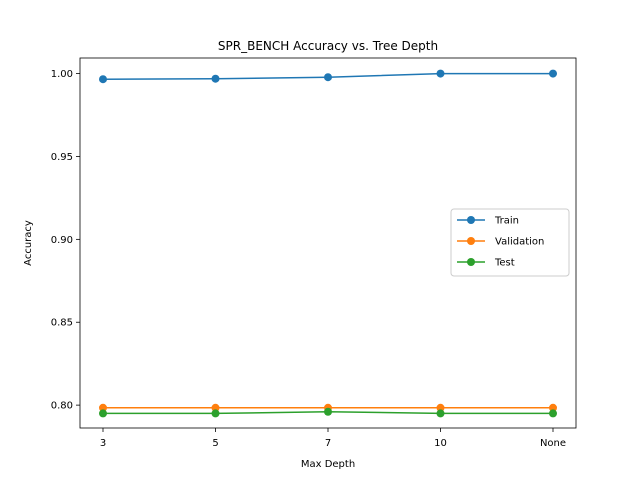 The height and width of the screenshot is (480, 640). I want to click on legend-marker-train, so click(471, 220).